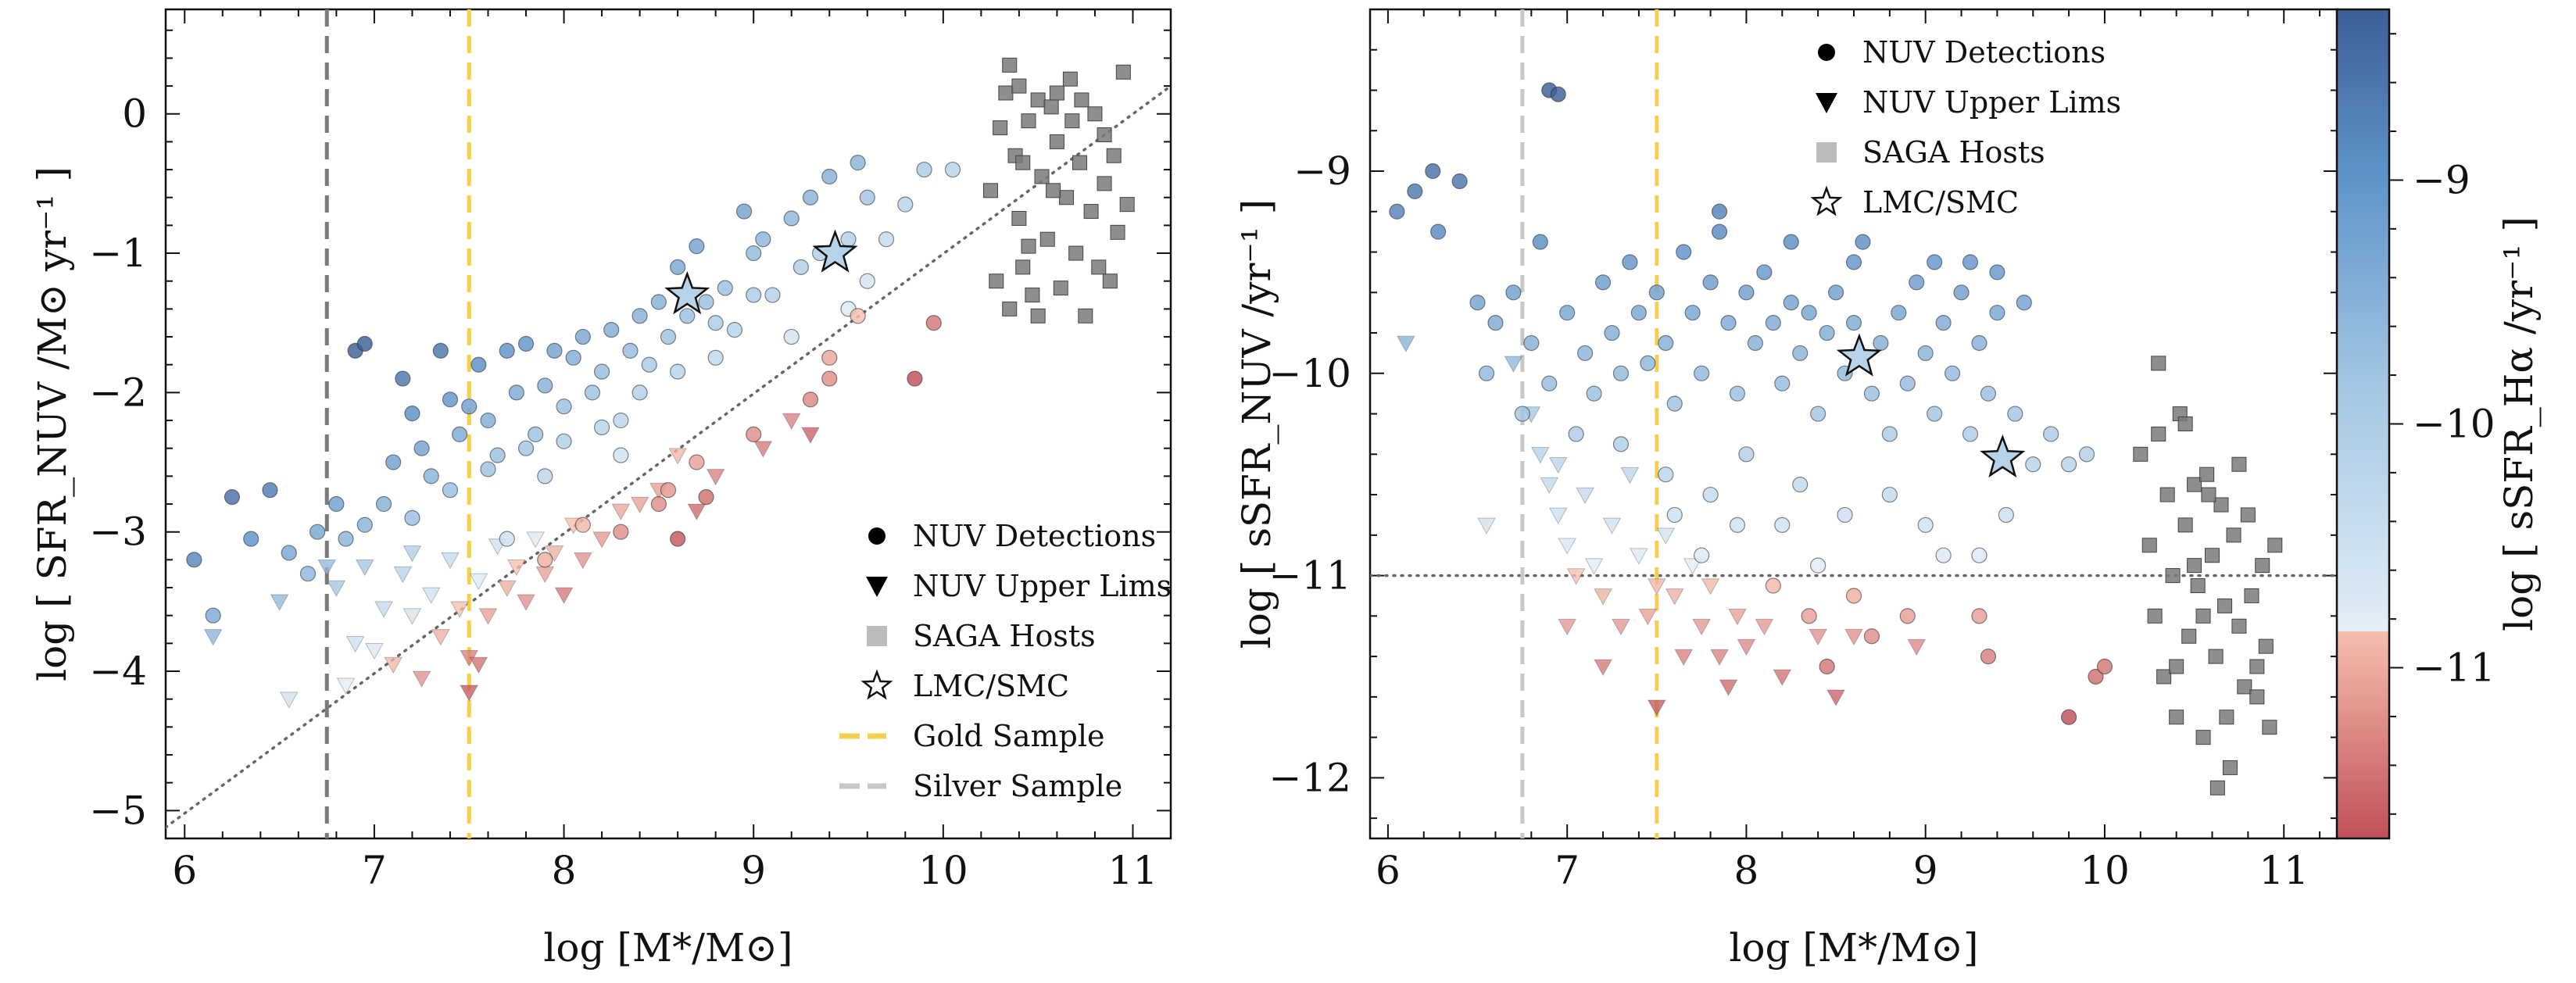  I want to click on right-y-tick-label: −11, so click(1309, 576).